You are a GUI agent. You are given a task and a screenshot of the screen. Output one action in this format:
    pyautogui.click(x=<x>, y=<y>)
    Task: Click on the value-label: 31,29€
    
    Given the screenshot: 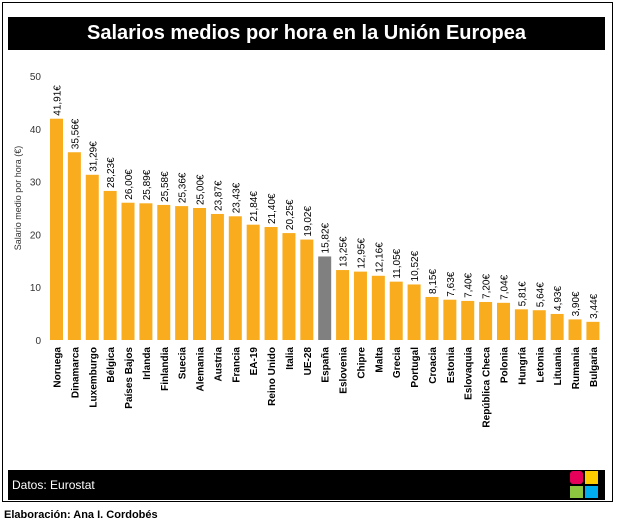 What is the action you would take?
    pyautogui.click(x=93, y=156)
    